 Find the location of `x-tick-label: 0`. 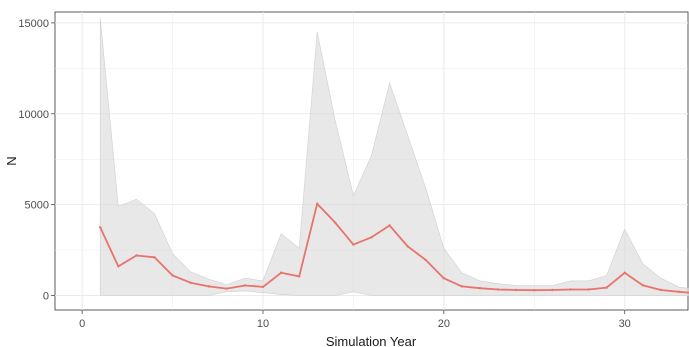

x-tick-label: 0 is located at coordinates (82, 324).